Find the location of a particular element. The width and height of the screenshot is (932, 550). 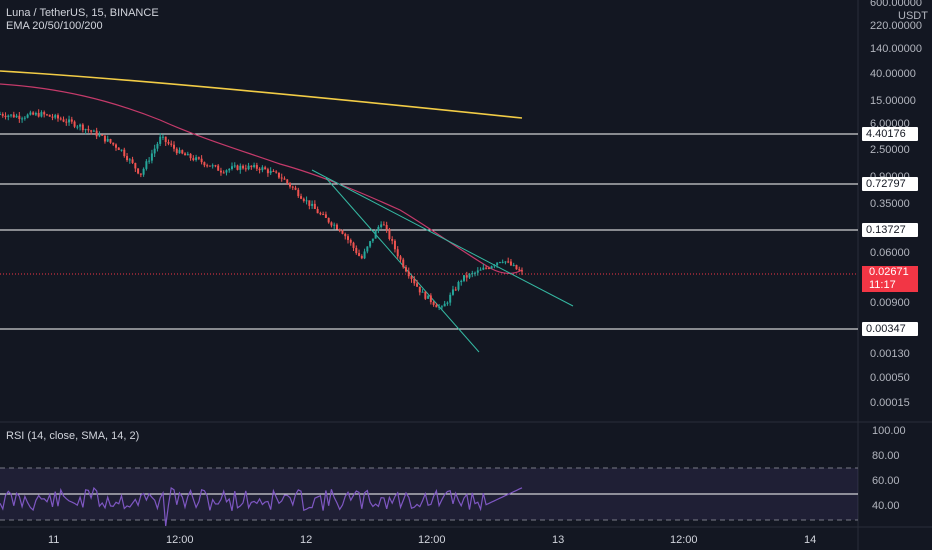

price-tick: 0.00015 is located at coordinates (890, 403).